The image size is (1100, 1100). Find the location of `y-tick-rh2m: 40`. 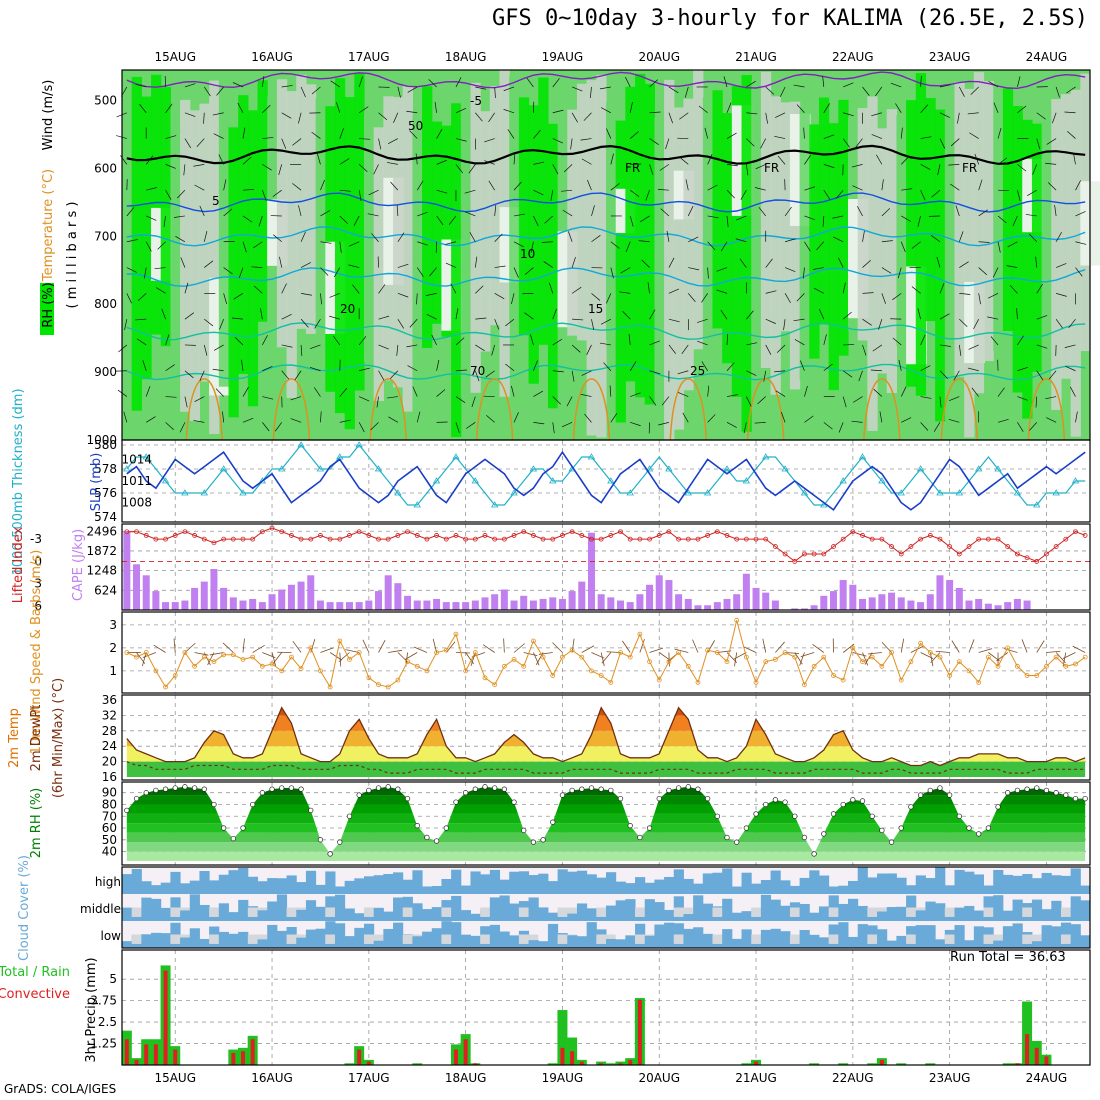

y-tick-rh2m: 40 is located at coordinates (109, 852).